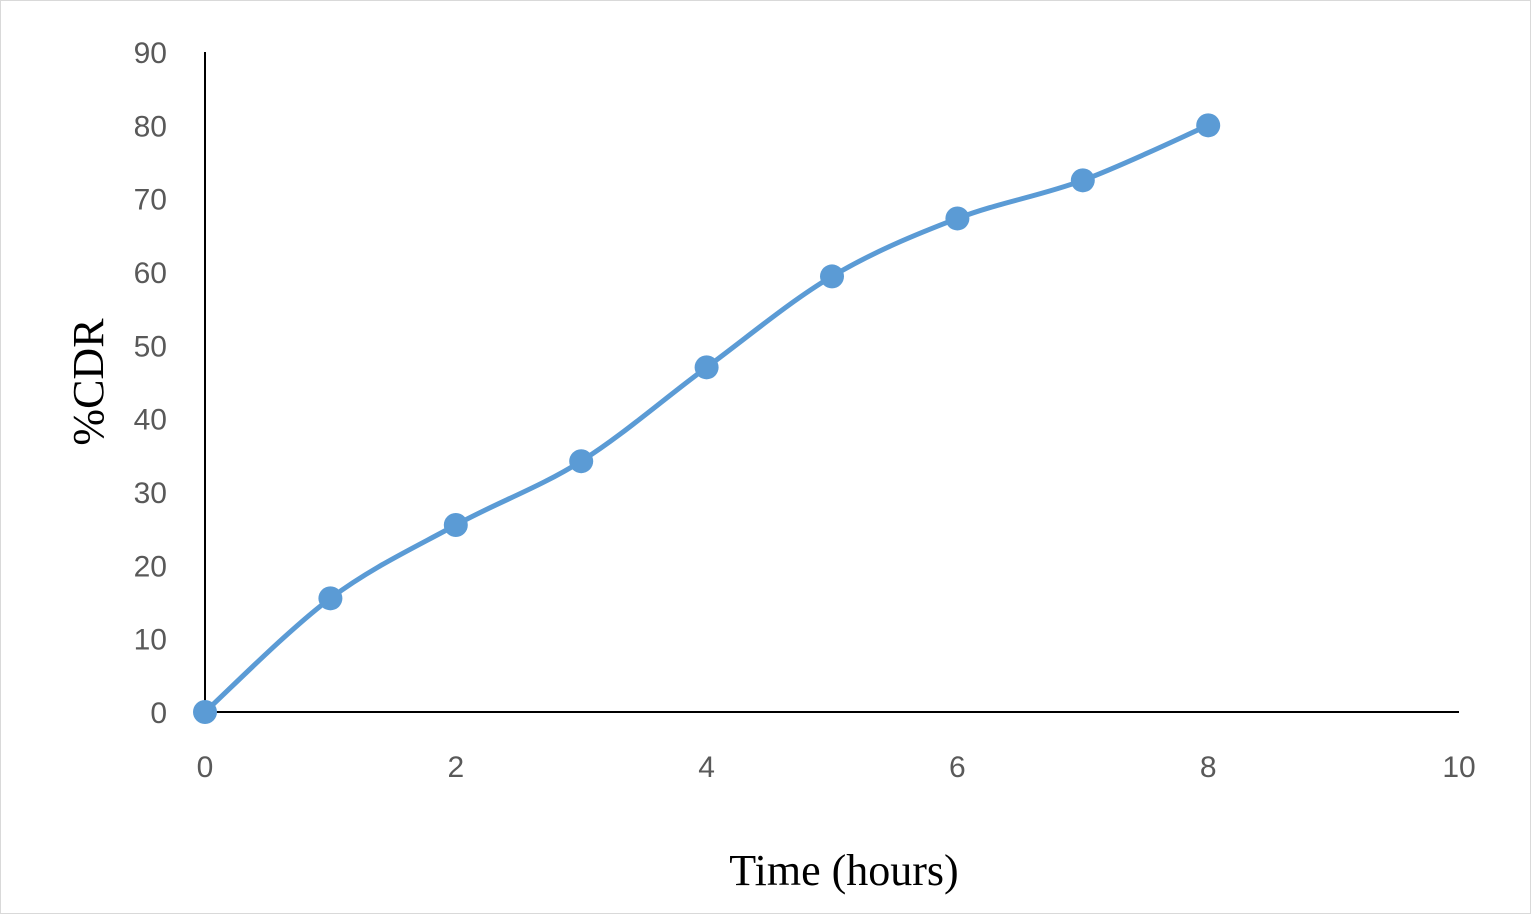  Describe the element at coordinates (88, 382) in the screenshot. I see `y-axis-title: %CDR` at that location.